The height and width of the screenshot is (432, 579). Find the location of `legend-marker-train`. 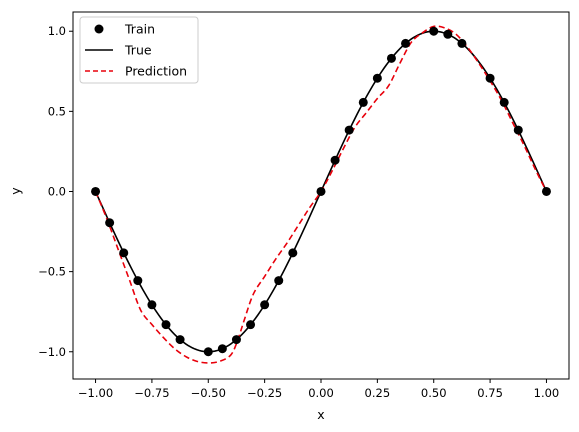

legend-marker-train is located at coordinates (99, 29).